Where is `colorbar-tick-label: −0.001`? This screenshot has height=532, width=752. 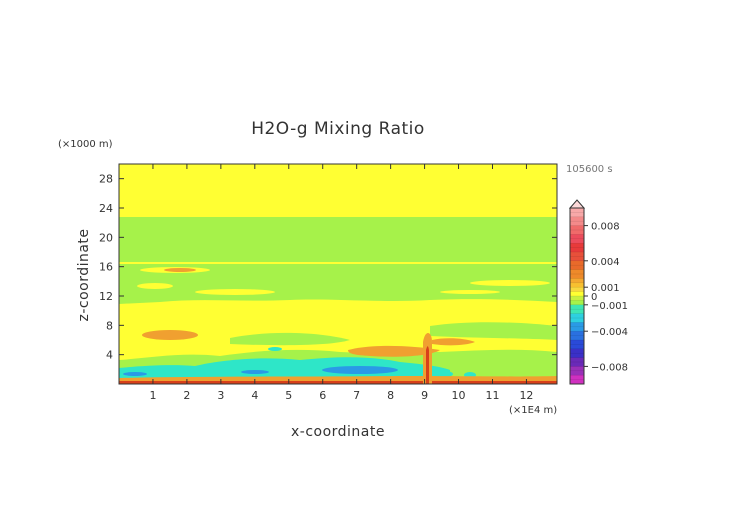 colorbar-tick-label: −0.001 is located at coordinates (609, 306).